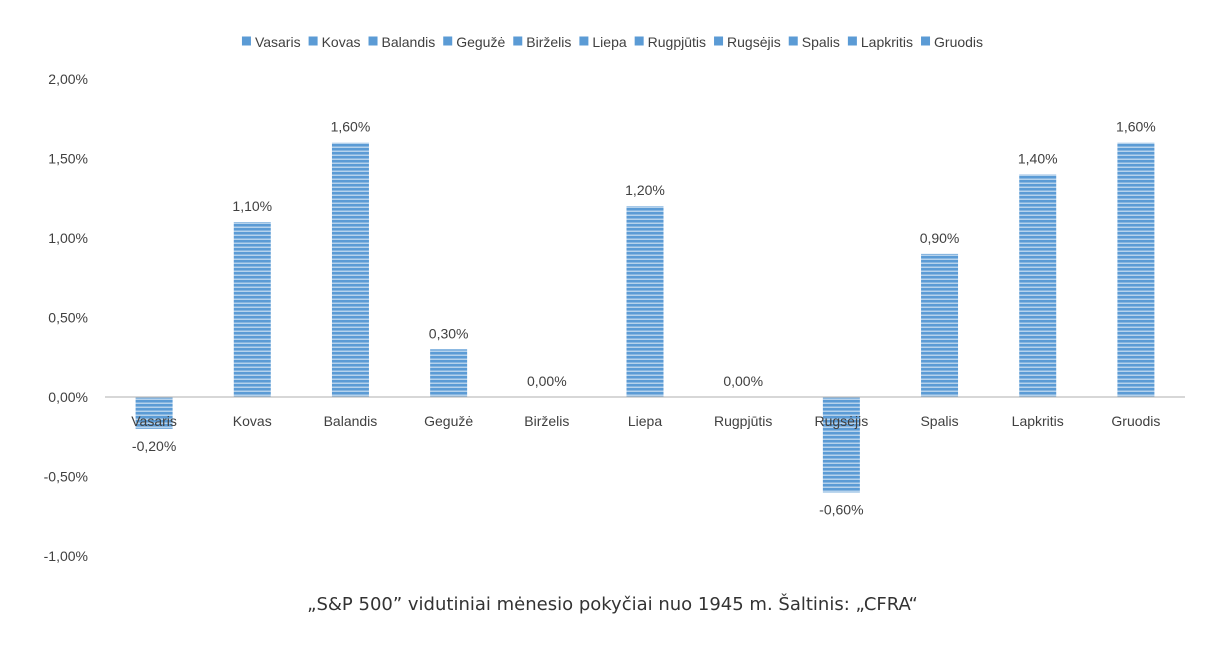 The height and width of the screenshot is (652, 1225). I want to click on legend-item: Liepa, so click(603, 42).